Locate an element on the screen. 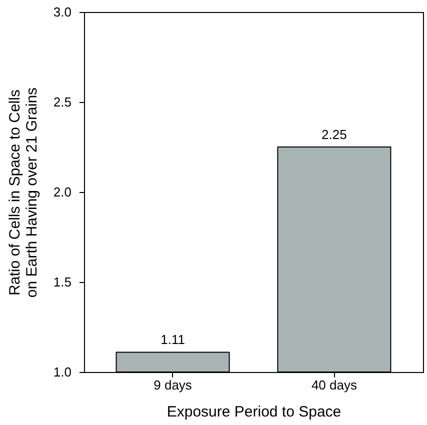 Image resolution: width=427 pixels, height=425 pixels. y-tick-label: 2.5 is located at coordinates (62, 102).